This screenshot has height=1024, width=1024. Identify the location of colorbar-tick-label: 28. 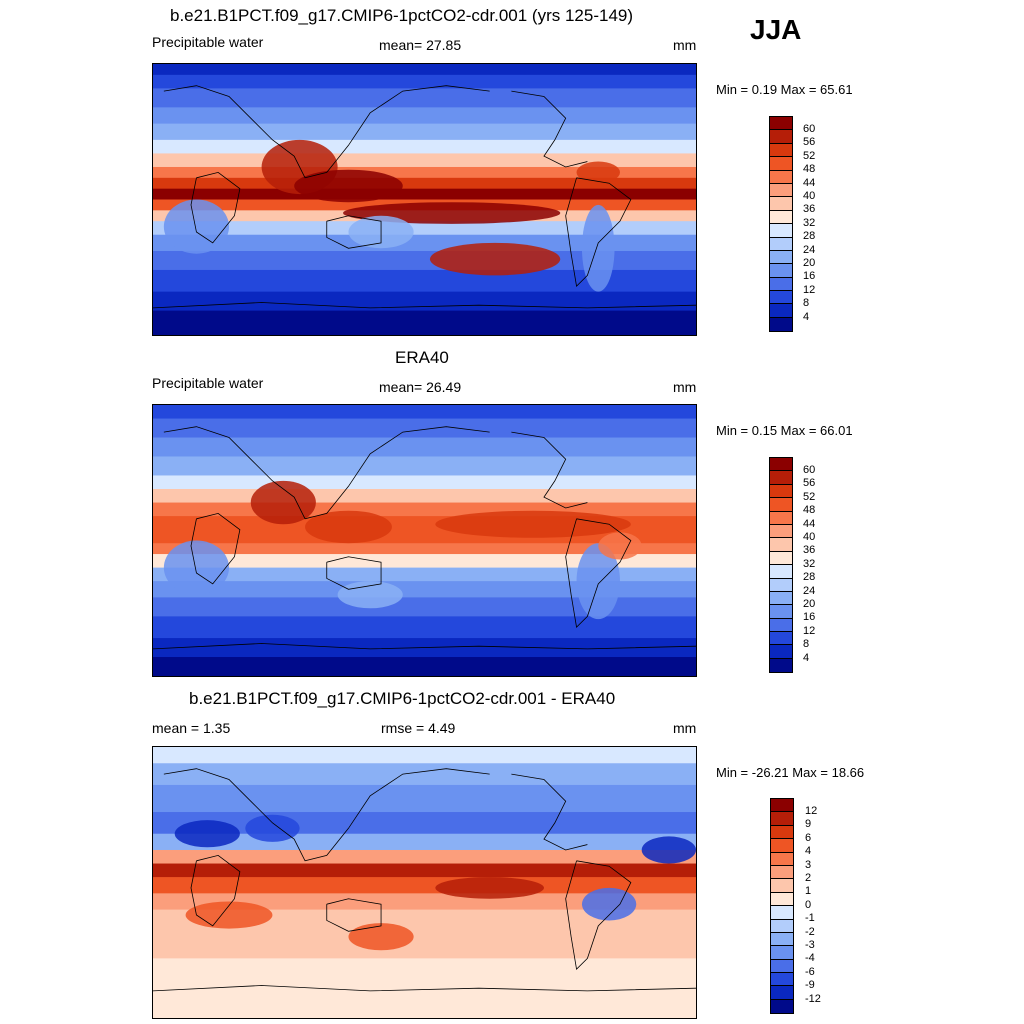
(809, 577).